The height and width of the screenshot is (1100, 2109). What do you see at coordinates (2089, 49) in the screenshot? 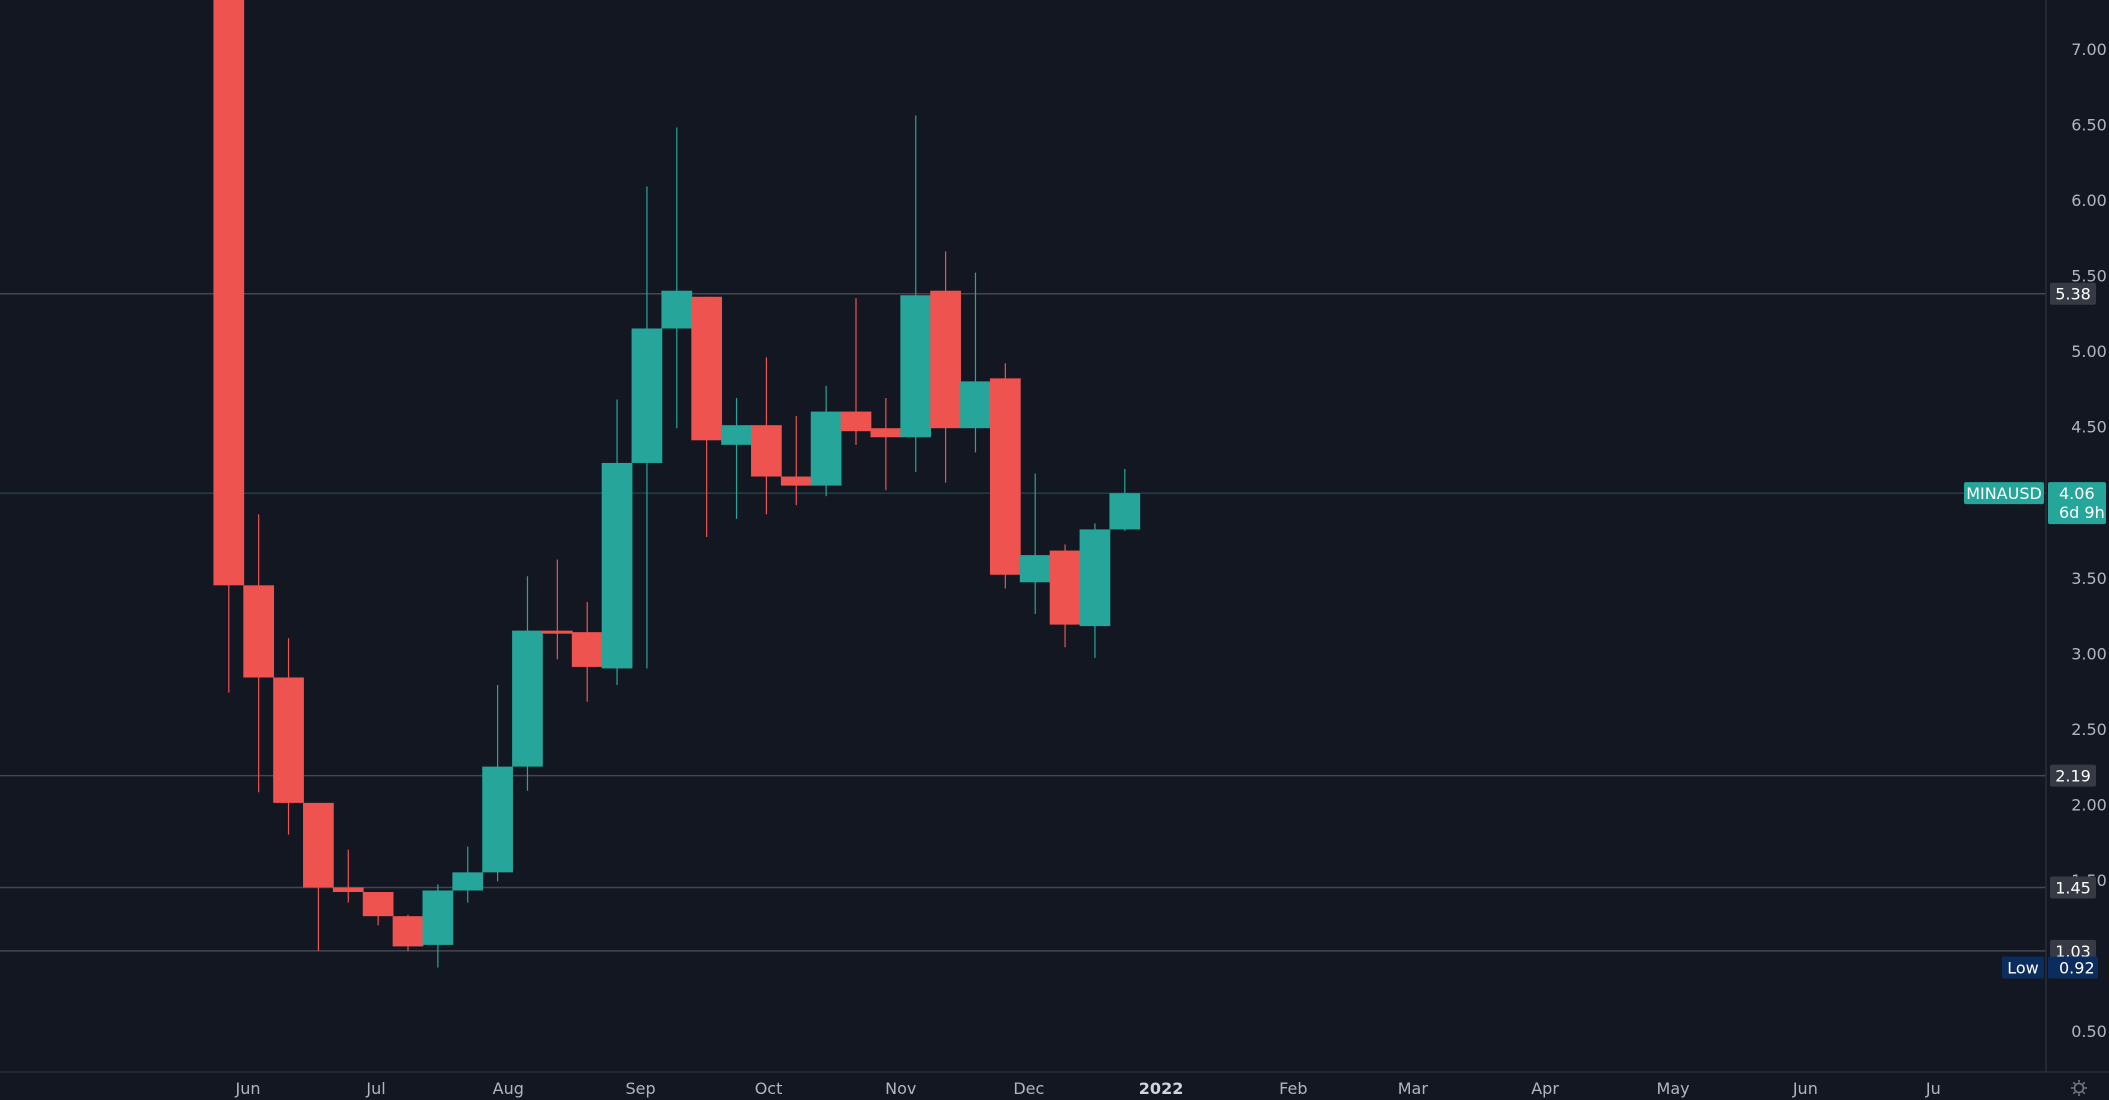
I see `price-tick-label: 7.00` at bounding box center [2089, 49].